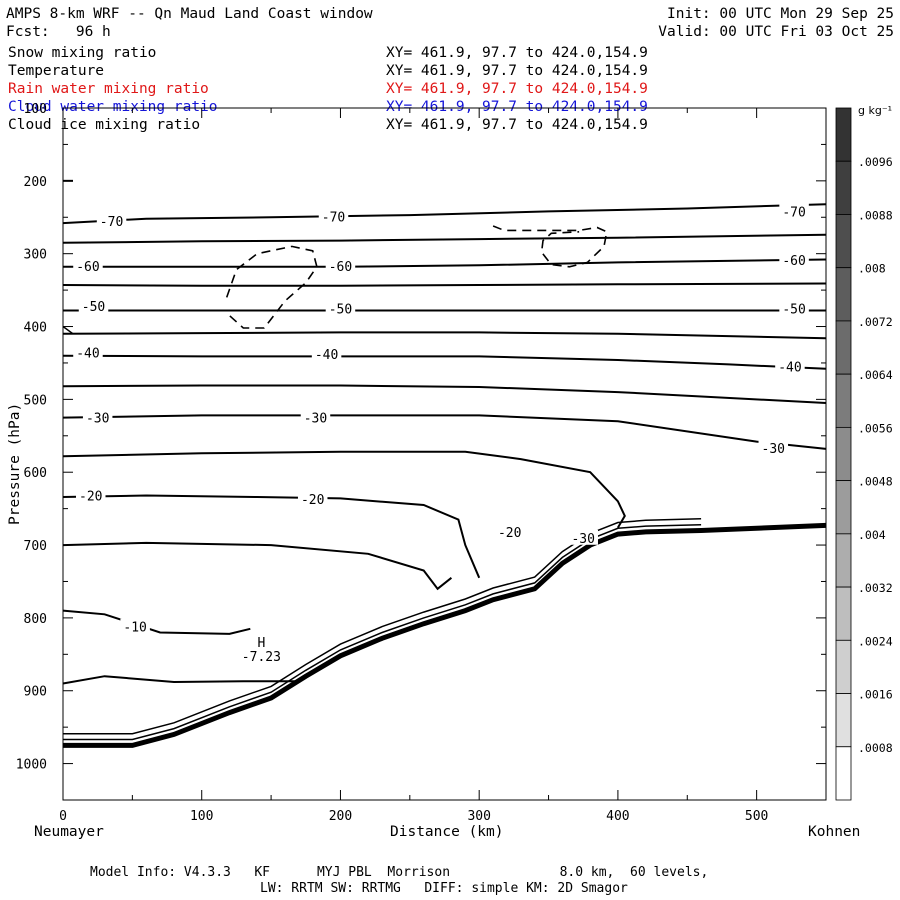  What do you see at coordinates (447, 832) in the screenshot?
I see `x-axis-label: Distance (km)` at bounding box center [447, 832].